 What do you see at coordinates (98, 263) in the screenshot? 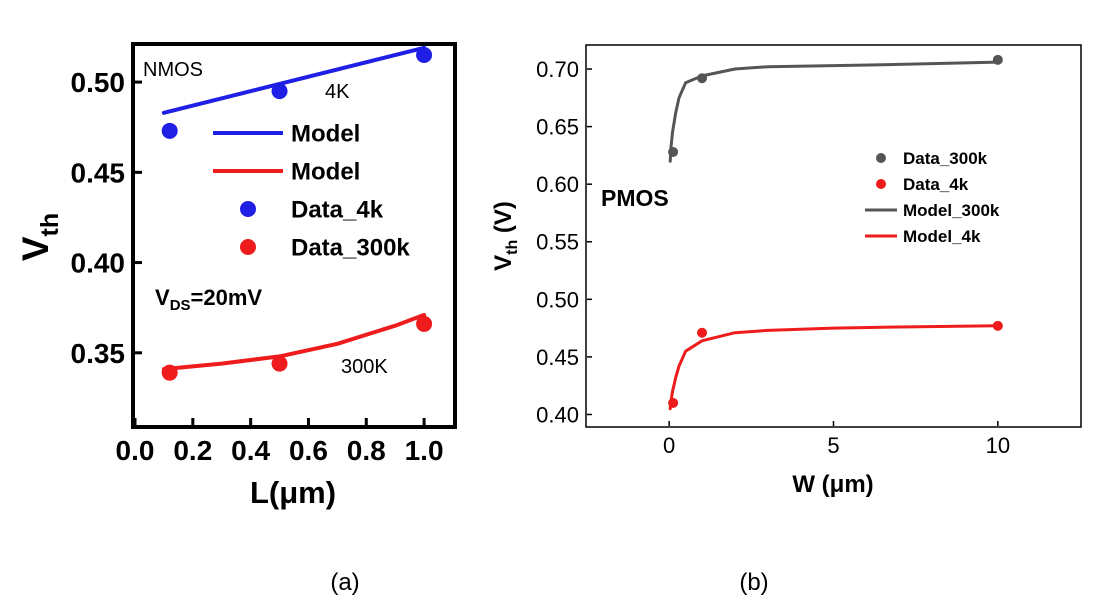
I see `y-tick-label-a: 0.40` at bounding box center [98, 263].